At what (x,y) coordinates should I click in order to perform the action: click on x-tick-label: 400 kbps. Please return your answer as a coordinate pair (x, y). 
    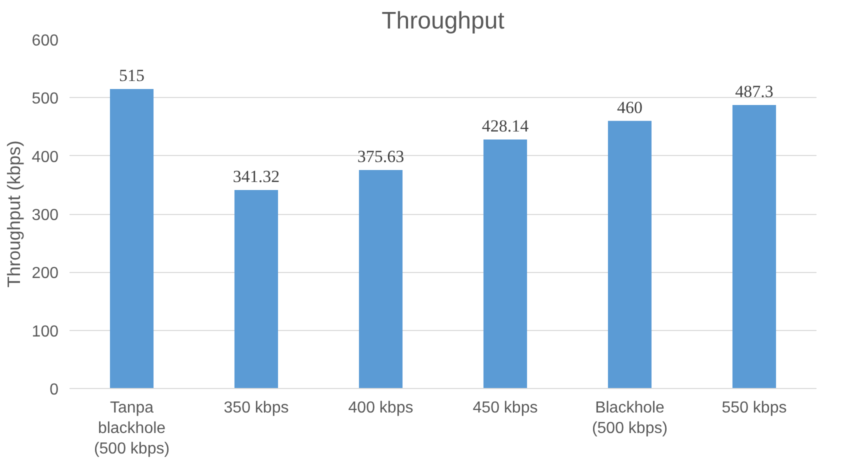
    Looking at the image, I should click on (381, 408).